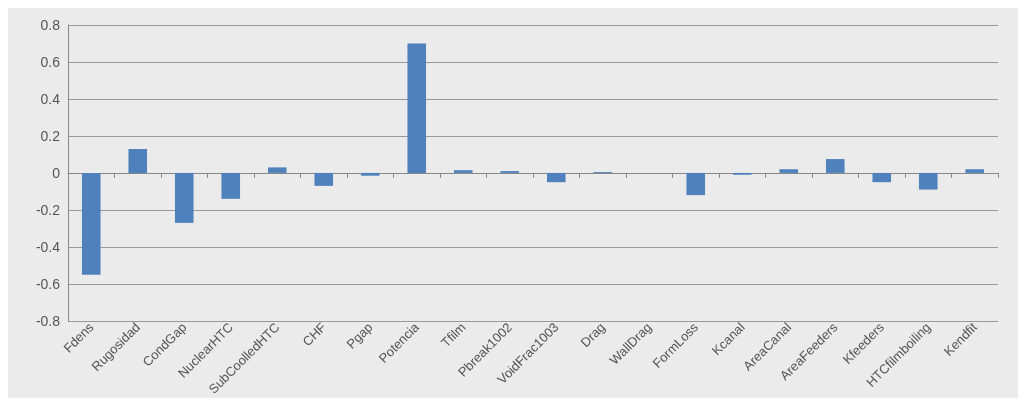 Image resolution: width=1027 pixels, height=408 pixels. Describe the element at coordinates (50, 98) in the screenshot. I see `y-tick-label: 0.4` at that location.